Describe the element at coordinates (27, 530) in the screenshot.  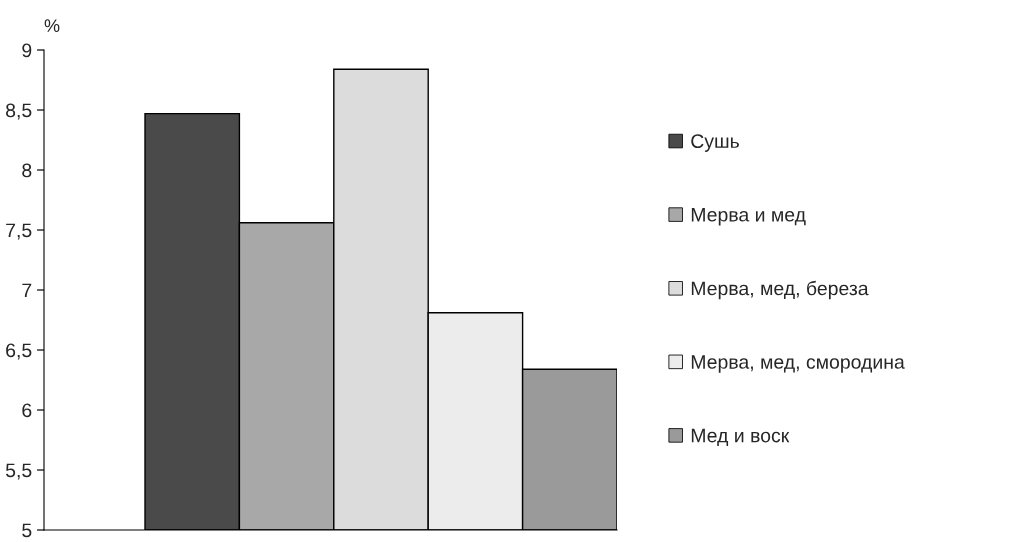
I see `y-tick-label: 5` at that location.